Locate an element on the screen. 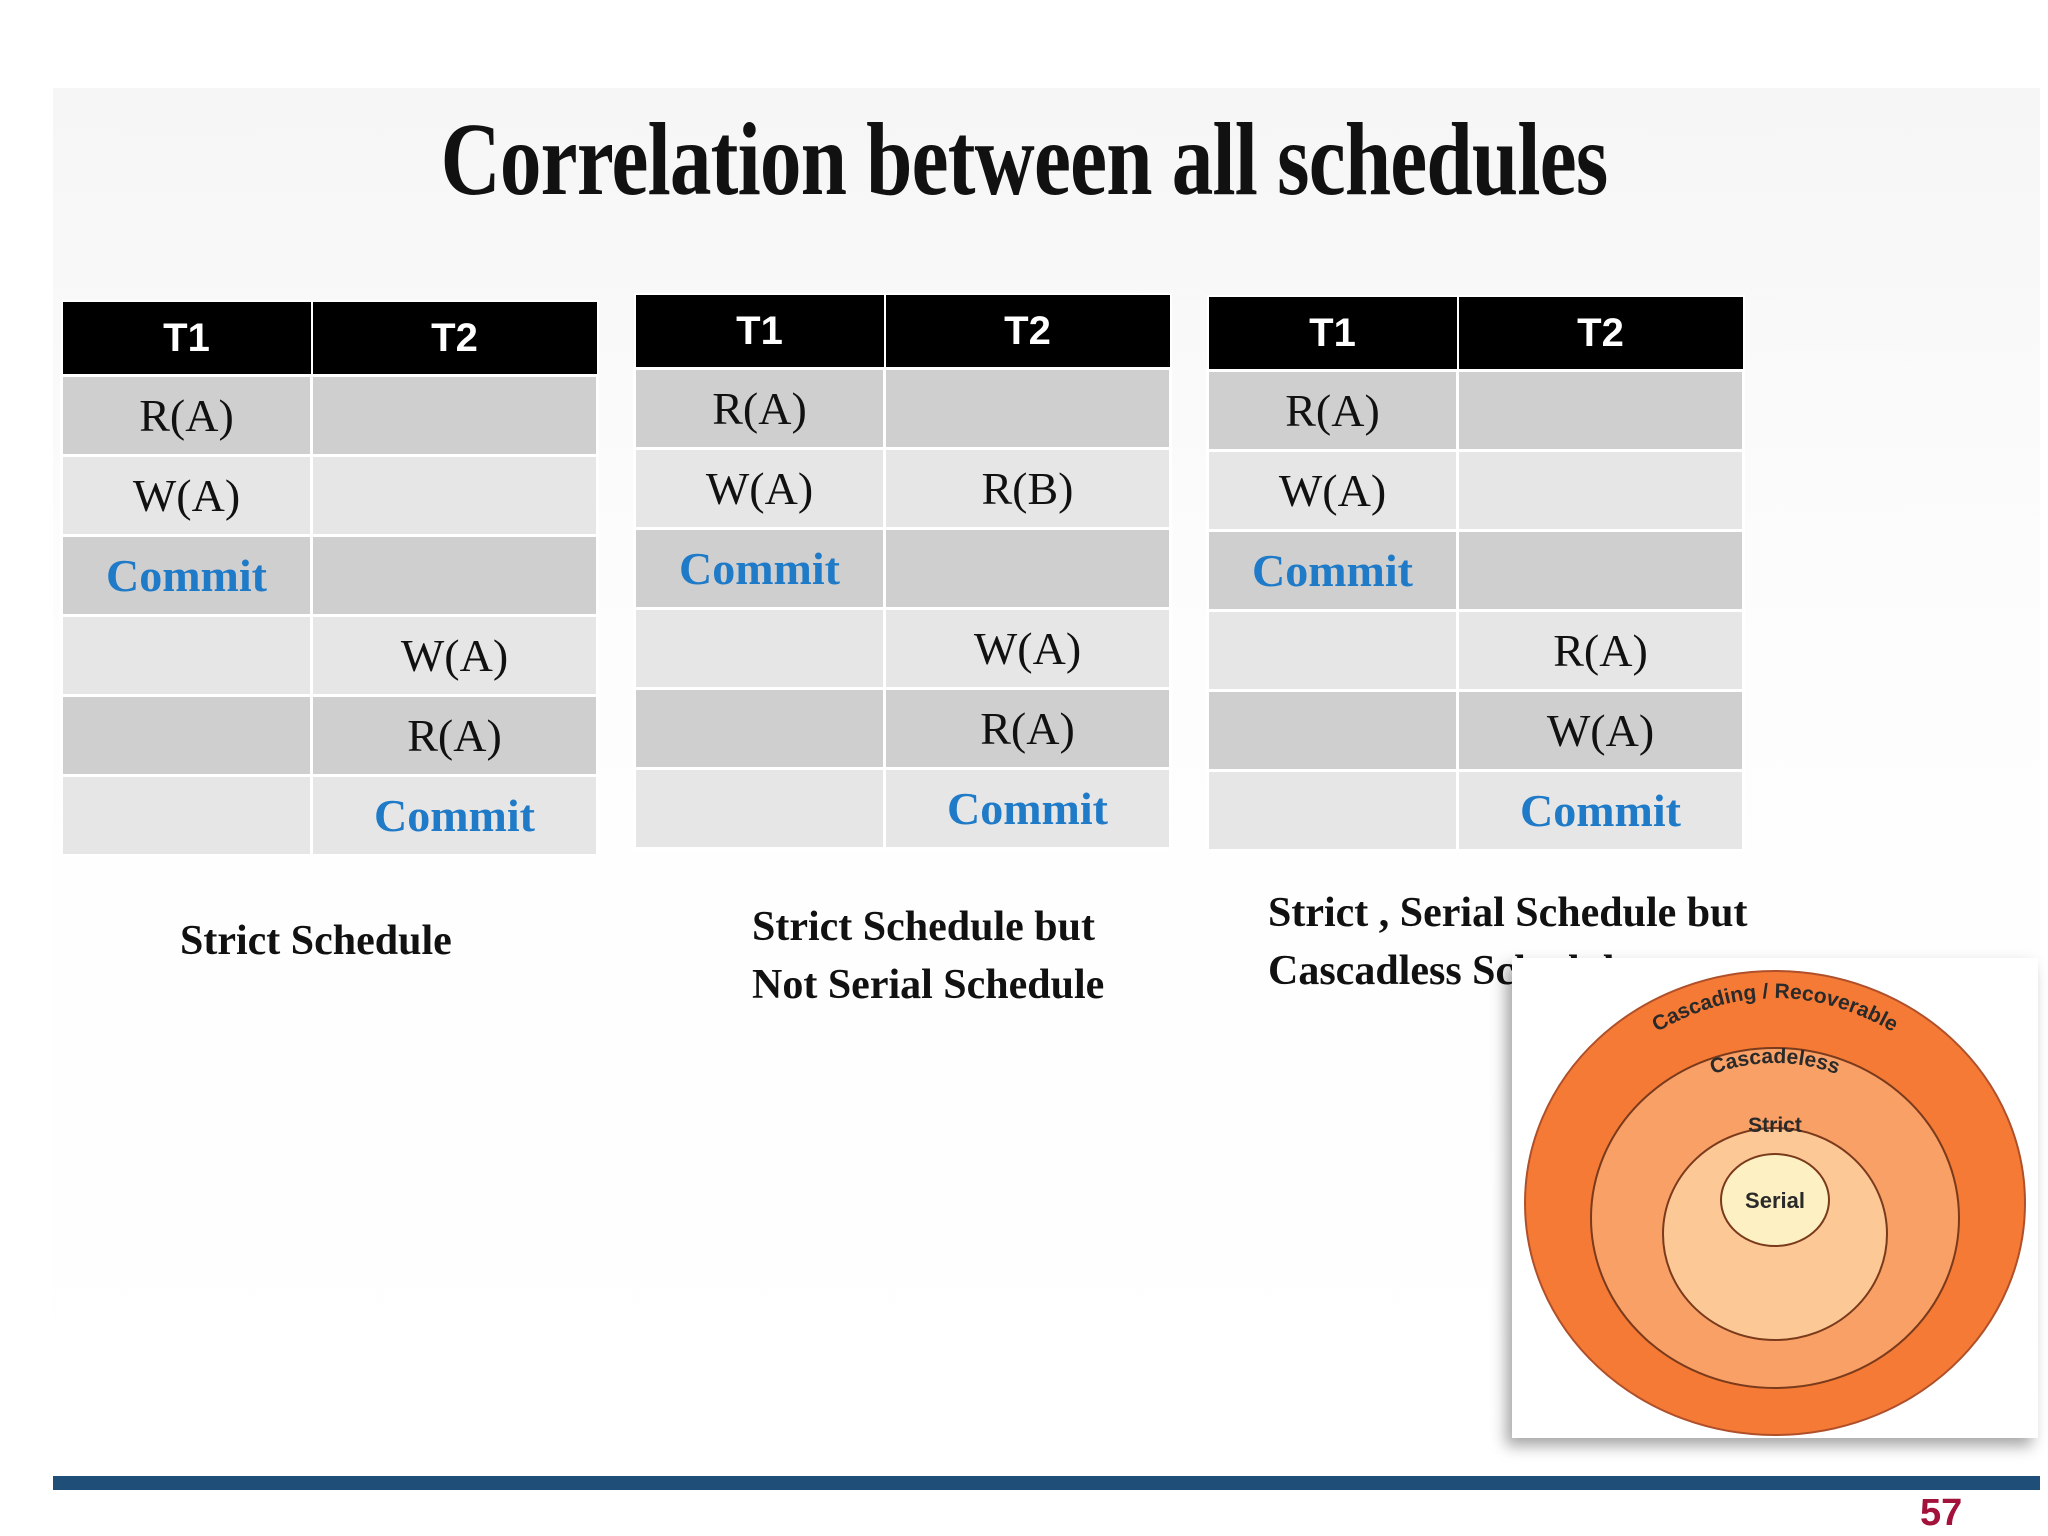 This screenshot has width=2048, height=1536. ring-label-strict: Strict is located at coordinates (1775, 1125).